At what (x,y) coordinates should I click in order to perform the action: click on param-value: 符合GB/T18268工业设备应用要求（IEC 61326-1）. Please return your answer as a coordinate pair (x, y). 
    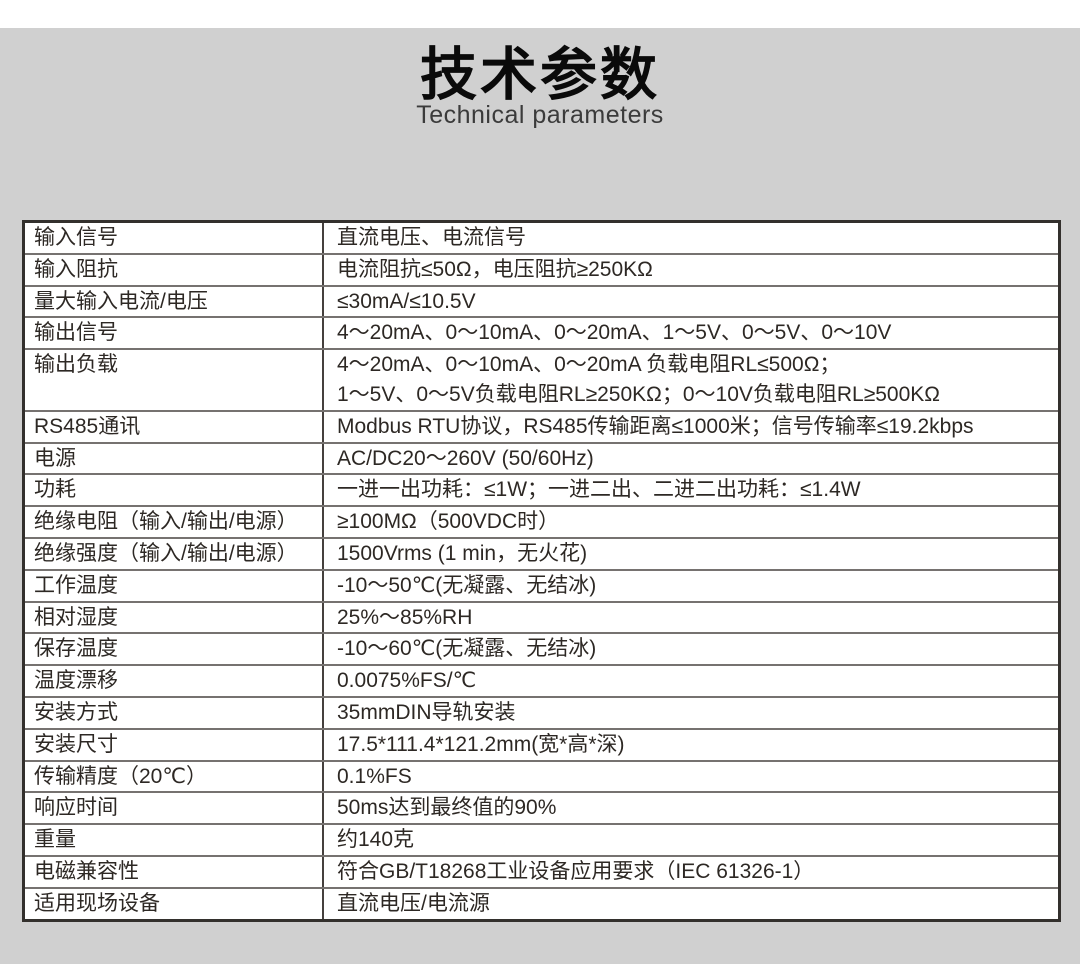
    Looking at the image, I should click on (691, 872).